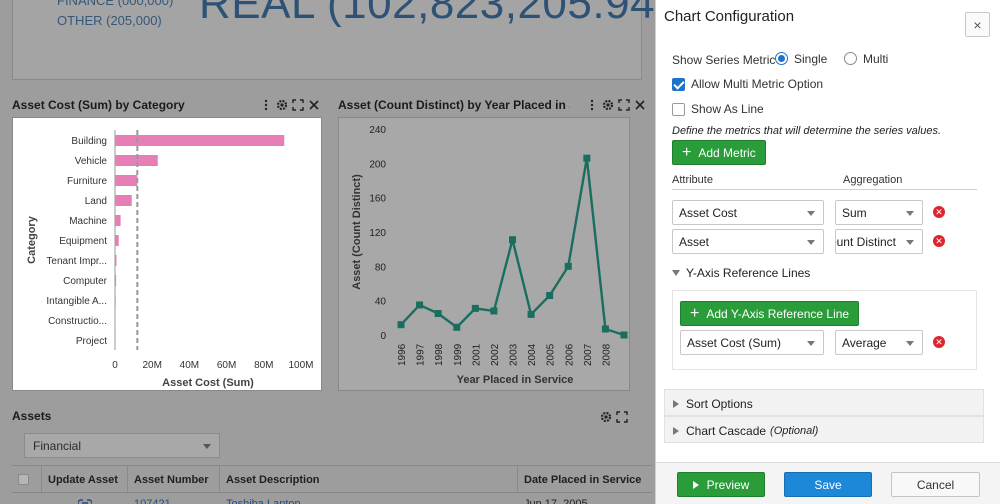 This screenshot has height=504, width=1000. Describe the element at coordinates (794, 431) in the screenshot. I see `optional-tag: (Optional)` at that location.